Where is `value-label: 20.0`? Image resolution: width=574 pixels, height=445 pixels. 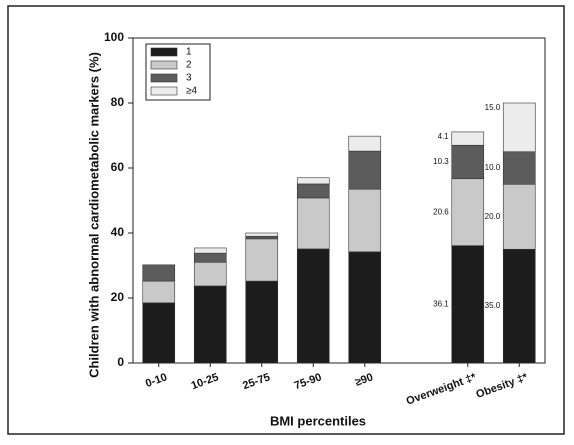 value-label: 20.0 is located at coordinates (493, 216).